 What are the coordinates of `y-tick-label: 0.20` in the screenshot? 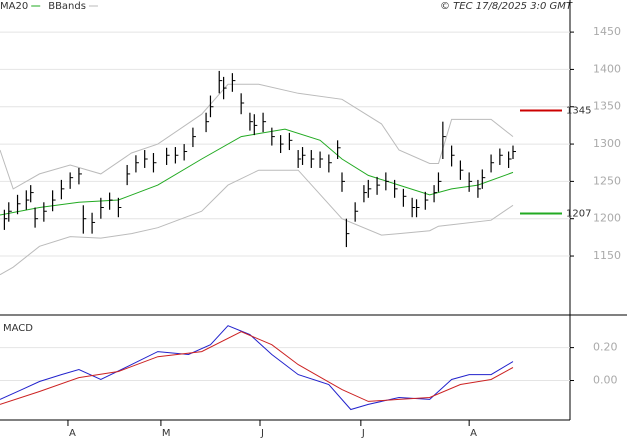 It's located at (605, 347).